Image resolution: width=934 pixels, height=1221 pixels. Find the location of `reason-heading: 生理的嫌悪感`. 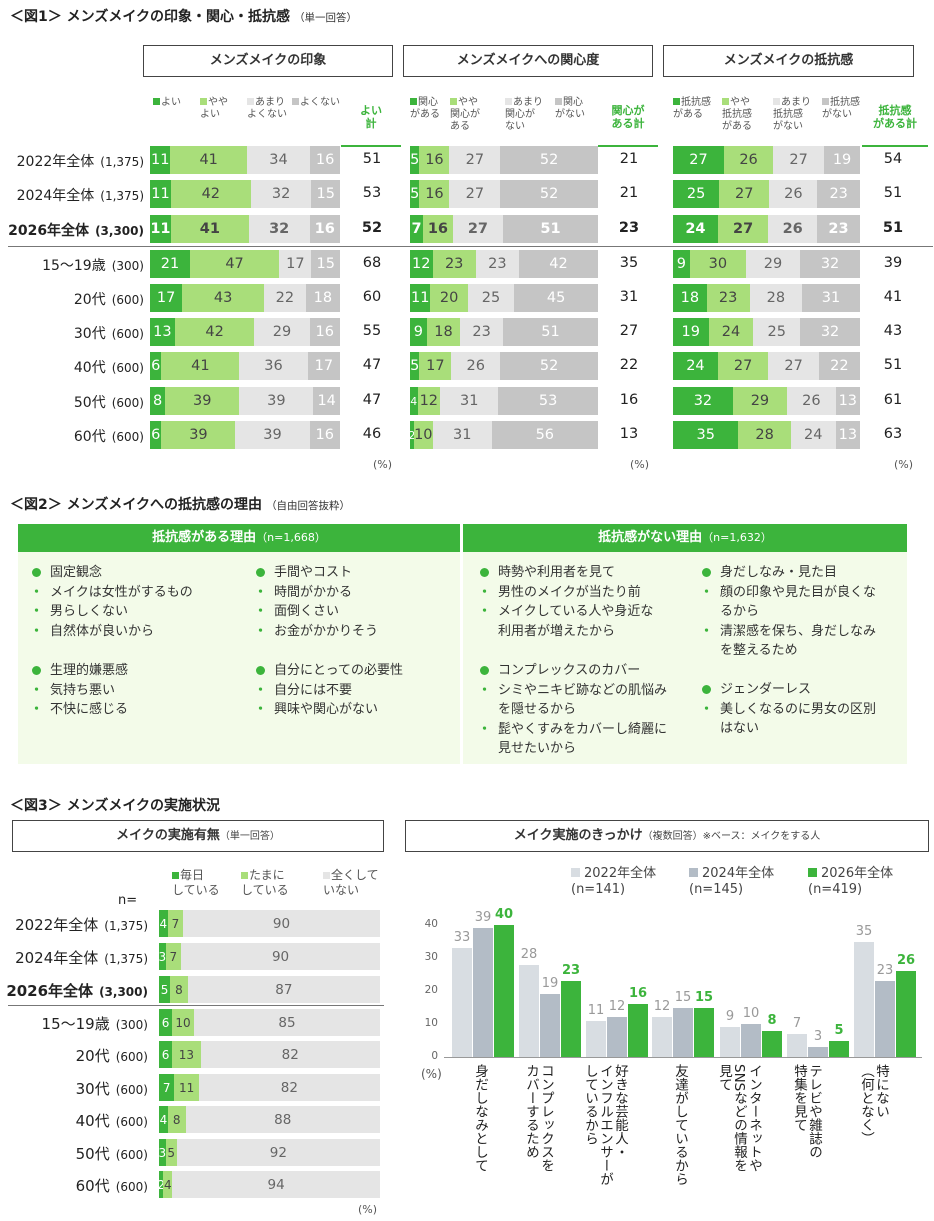

reason-heading: 生理的嫌悪感 is located at coordinates (135, 671).